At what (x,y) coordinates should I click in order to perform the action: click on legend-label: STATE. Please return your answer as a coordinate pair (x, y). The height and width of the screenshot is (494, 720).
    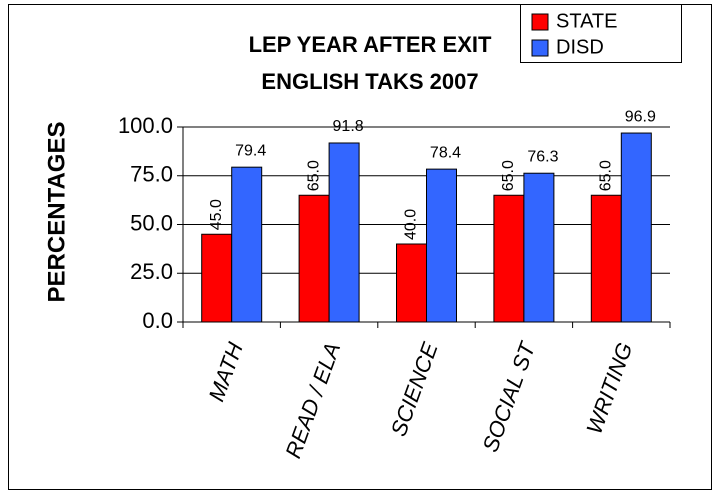
    Looking at the image, I should click on (586, 21).